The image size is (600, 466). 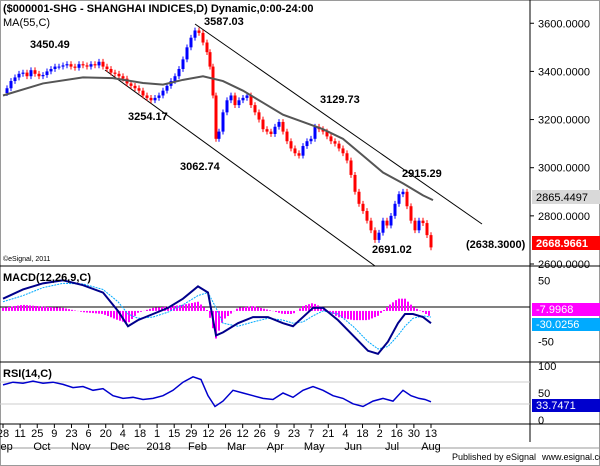 I want to click on macd-title: MACD(12,26,9,C), so click(x=47, y=278).